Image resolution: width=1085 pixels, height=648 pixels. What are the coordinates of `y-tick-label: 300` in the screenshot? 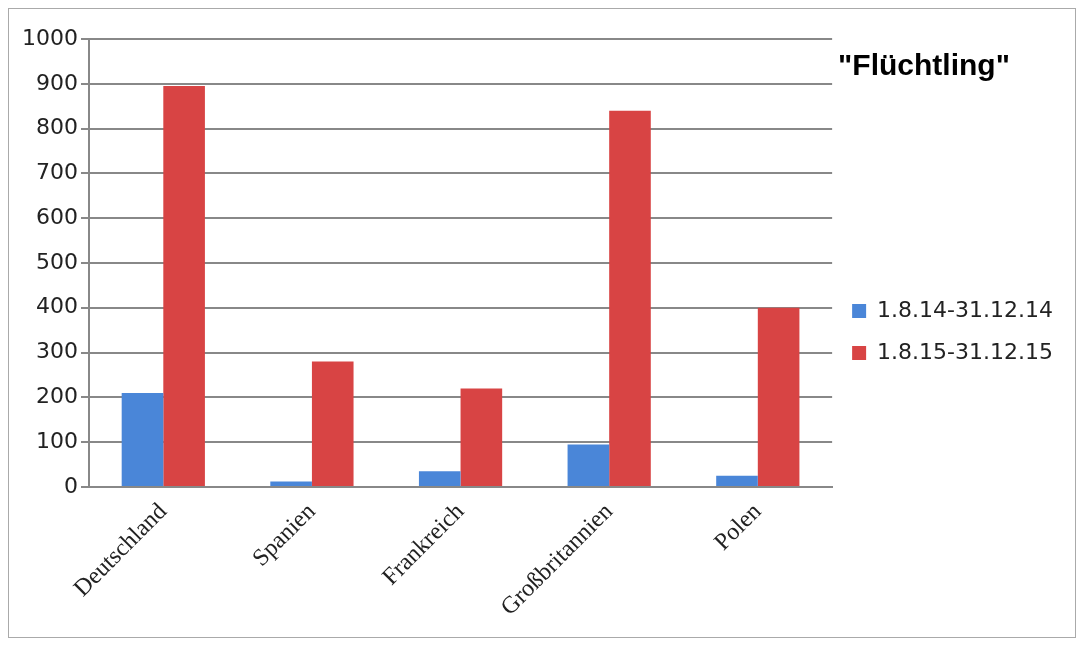 It's located at (56, 351).